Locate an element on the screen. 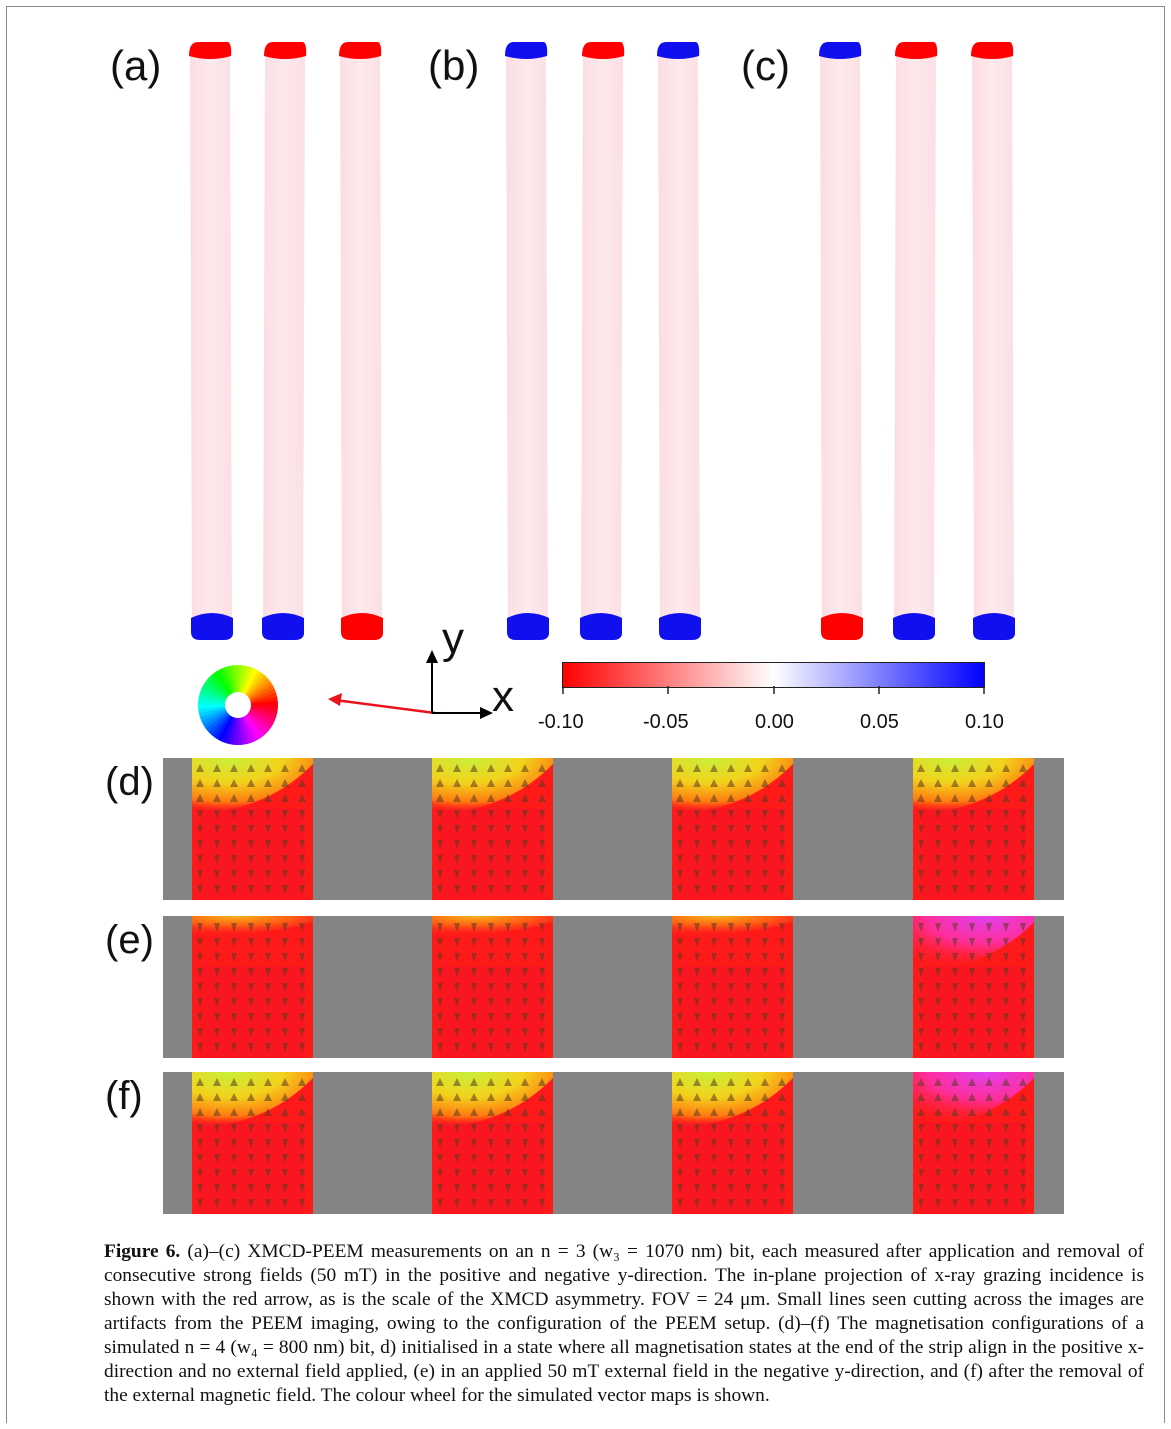 The height and width of the screenshot is (1429, 1171). colorbar-tick-label: 0.00 is located at coordinates (774, 722).